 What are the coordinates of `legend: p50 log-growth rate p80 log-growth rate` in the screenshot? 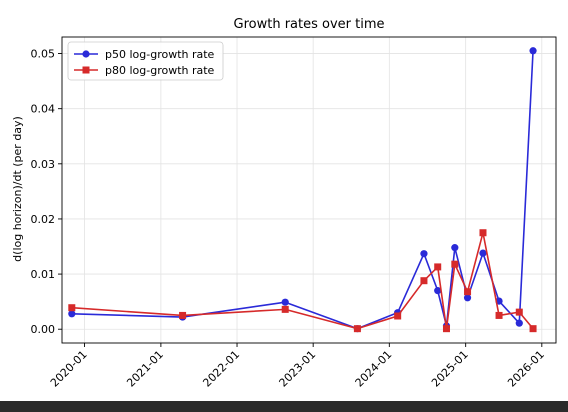 It's located at (145, 61).